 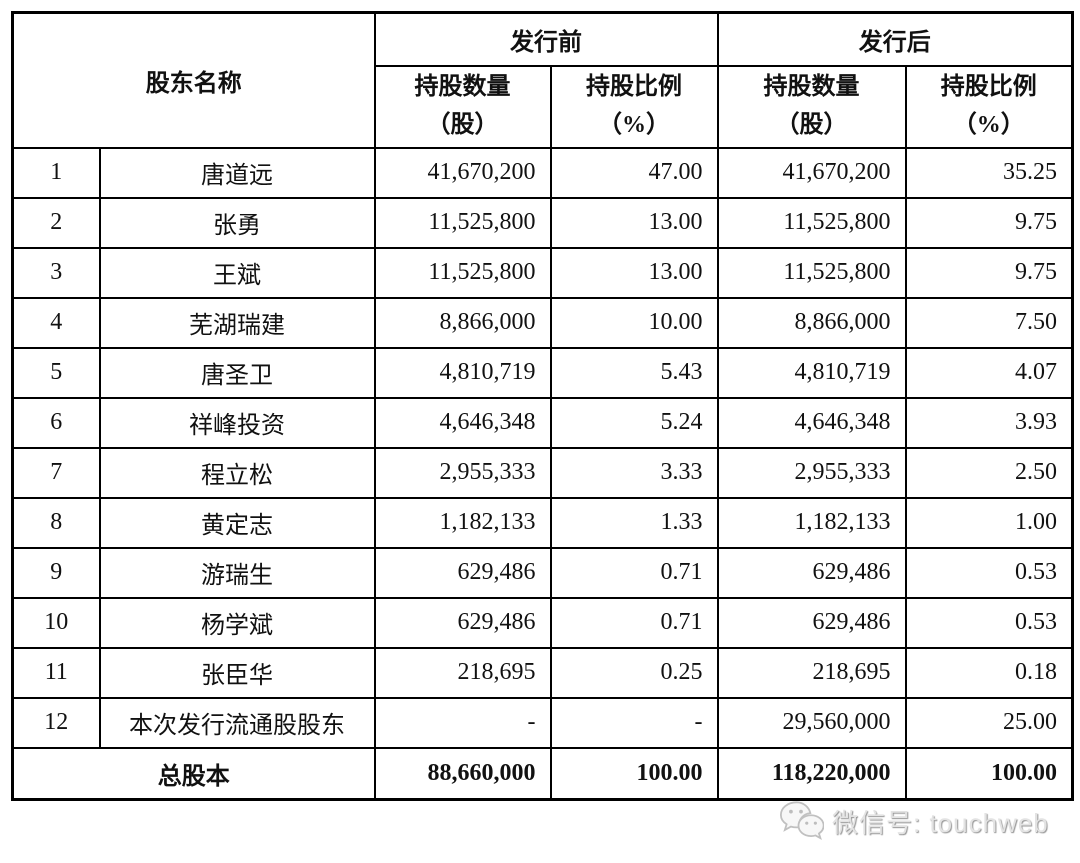 What do you see at coordinates (237, 522) in the screenshot?
I see `shareholder-name: 黄定志` at bounding box center [237, 522].